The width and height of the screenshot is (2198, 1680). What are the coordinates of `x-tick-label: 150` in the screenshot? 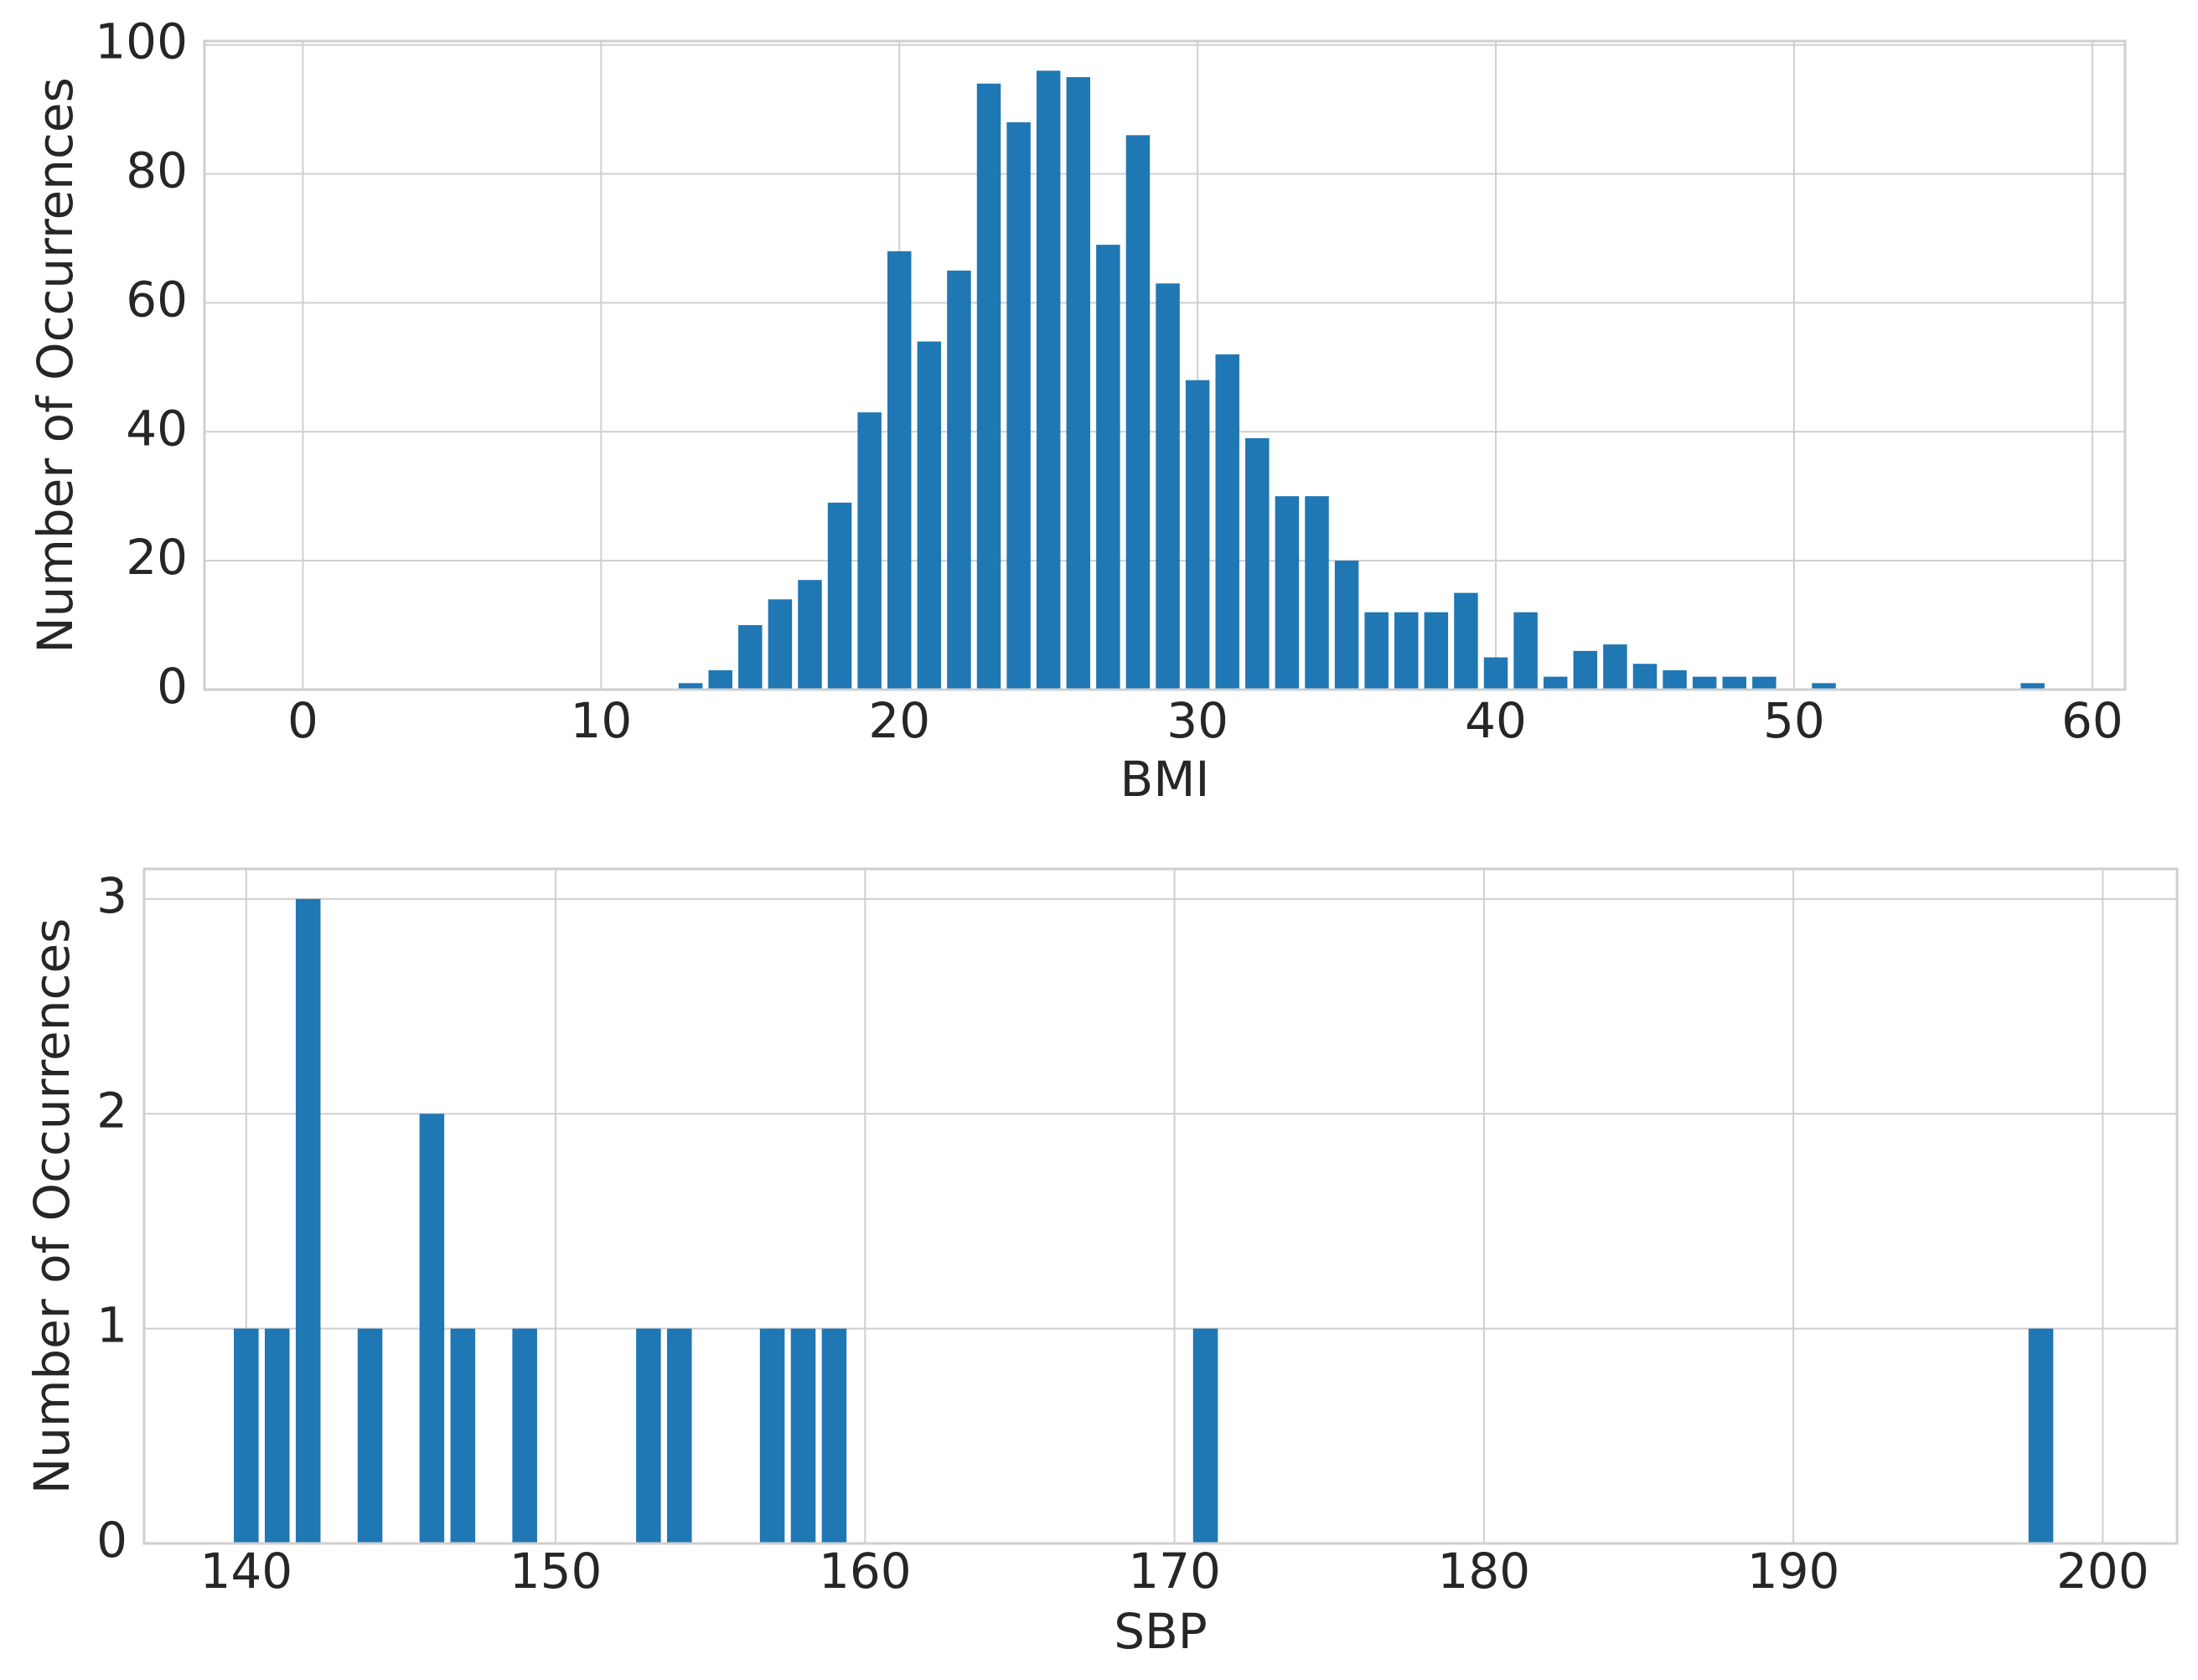 It's located at (556, 1571).